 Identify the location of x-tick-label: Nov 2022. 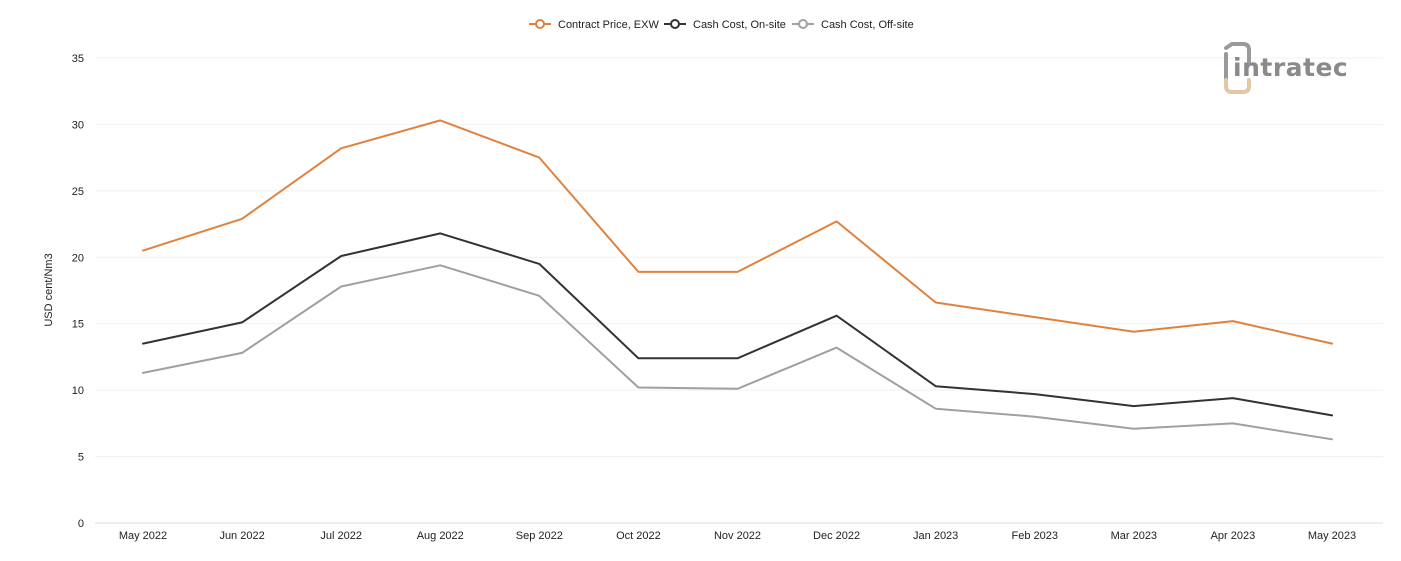
(737, 536).